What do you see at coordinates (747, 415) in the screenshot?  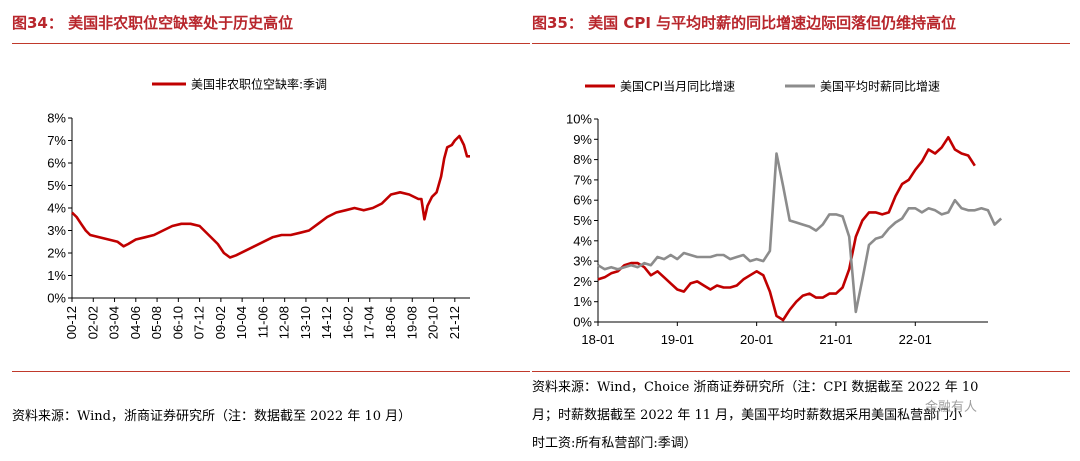 I see `figure-35-source-line-2: 月；时薪数据截至 2022 年 11 月，美国平均时薪数据采用美国私营部门小` at bounding box center [747, 415].